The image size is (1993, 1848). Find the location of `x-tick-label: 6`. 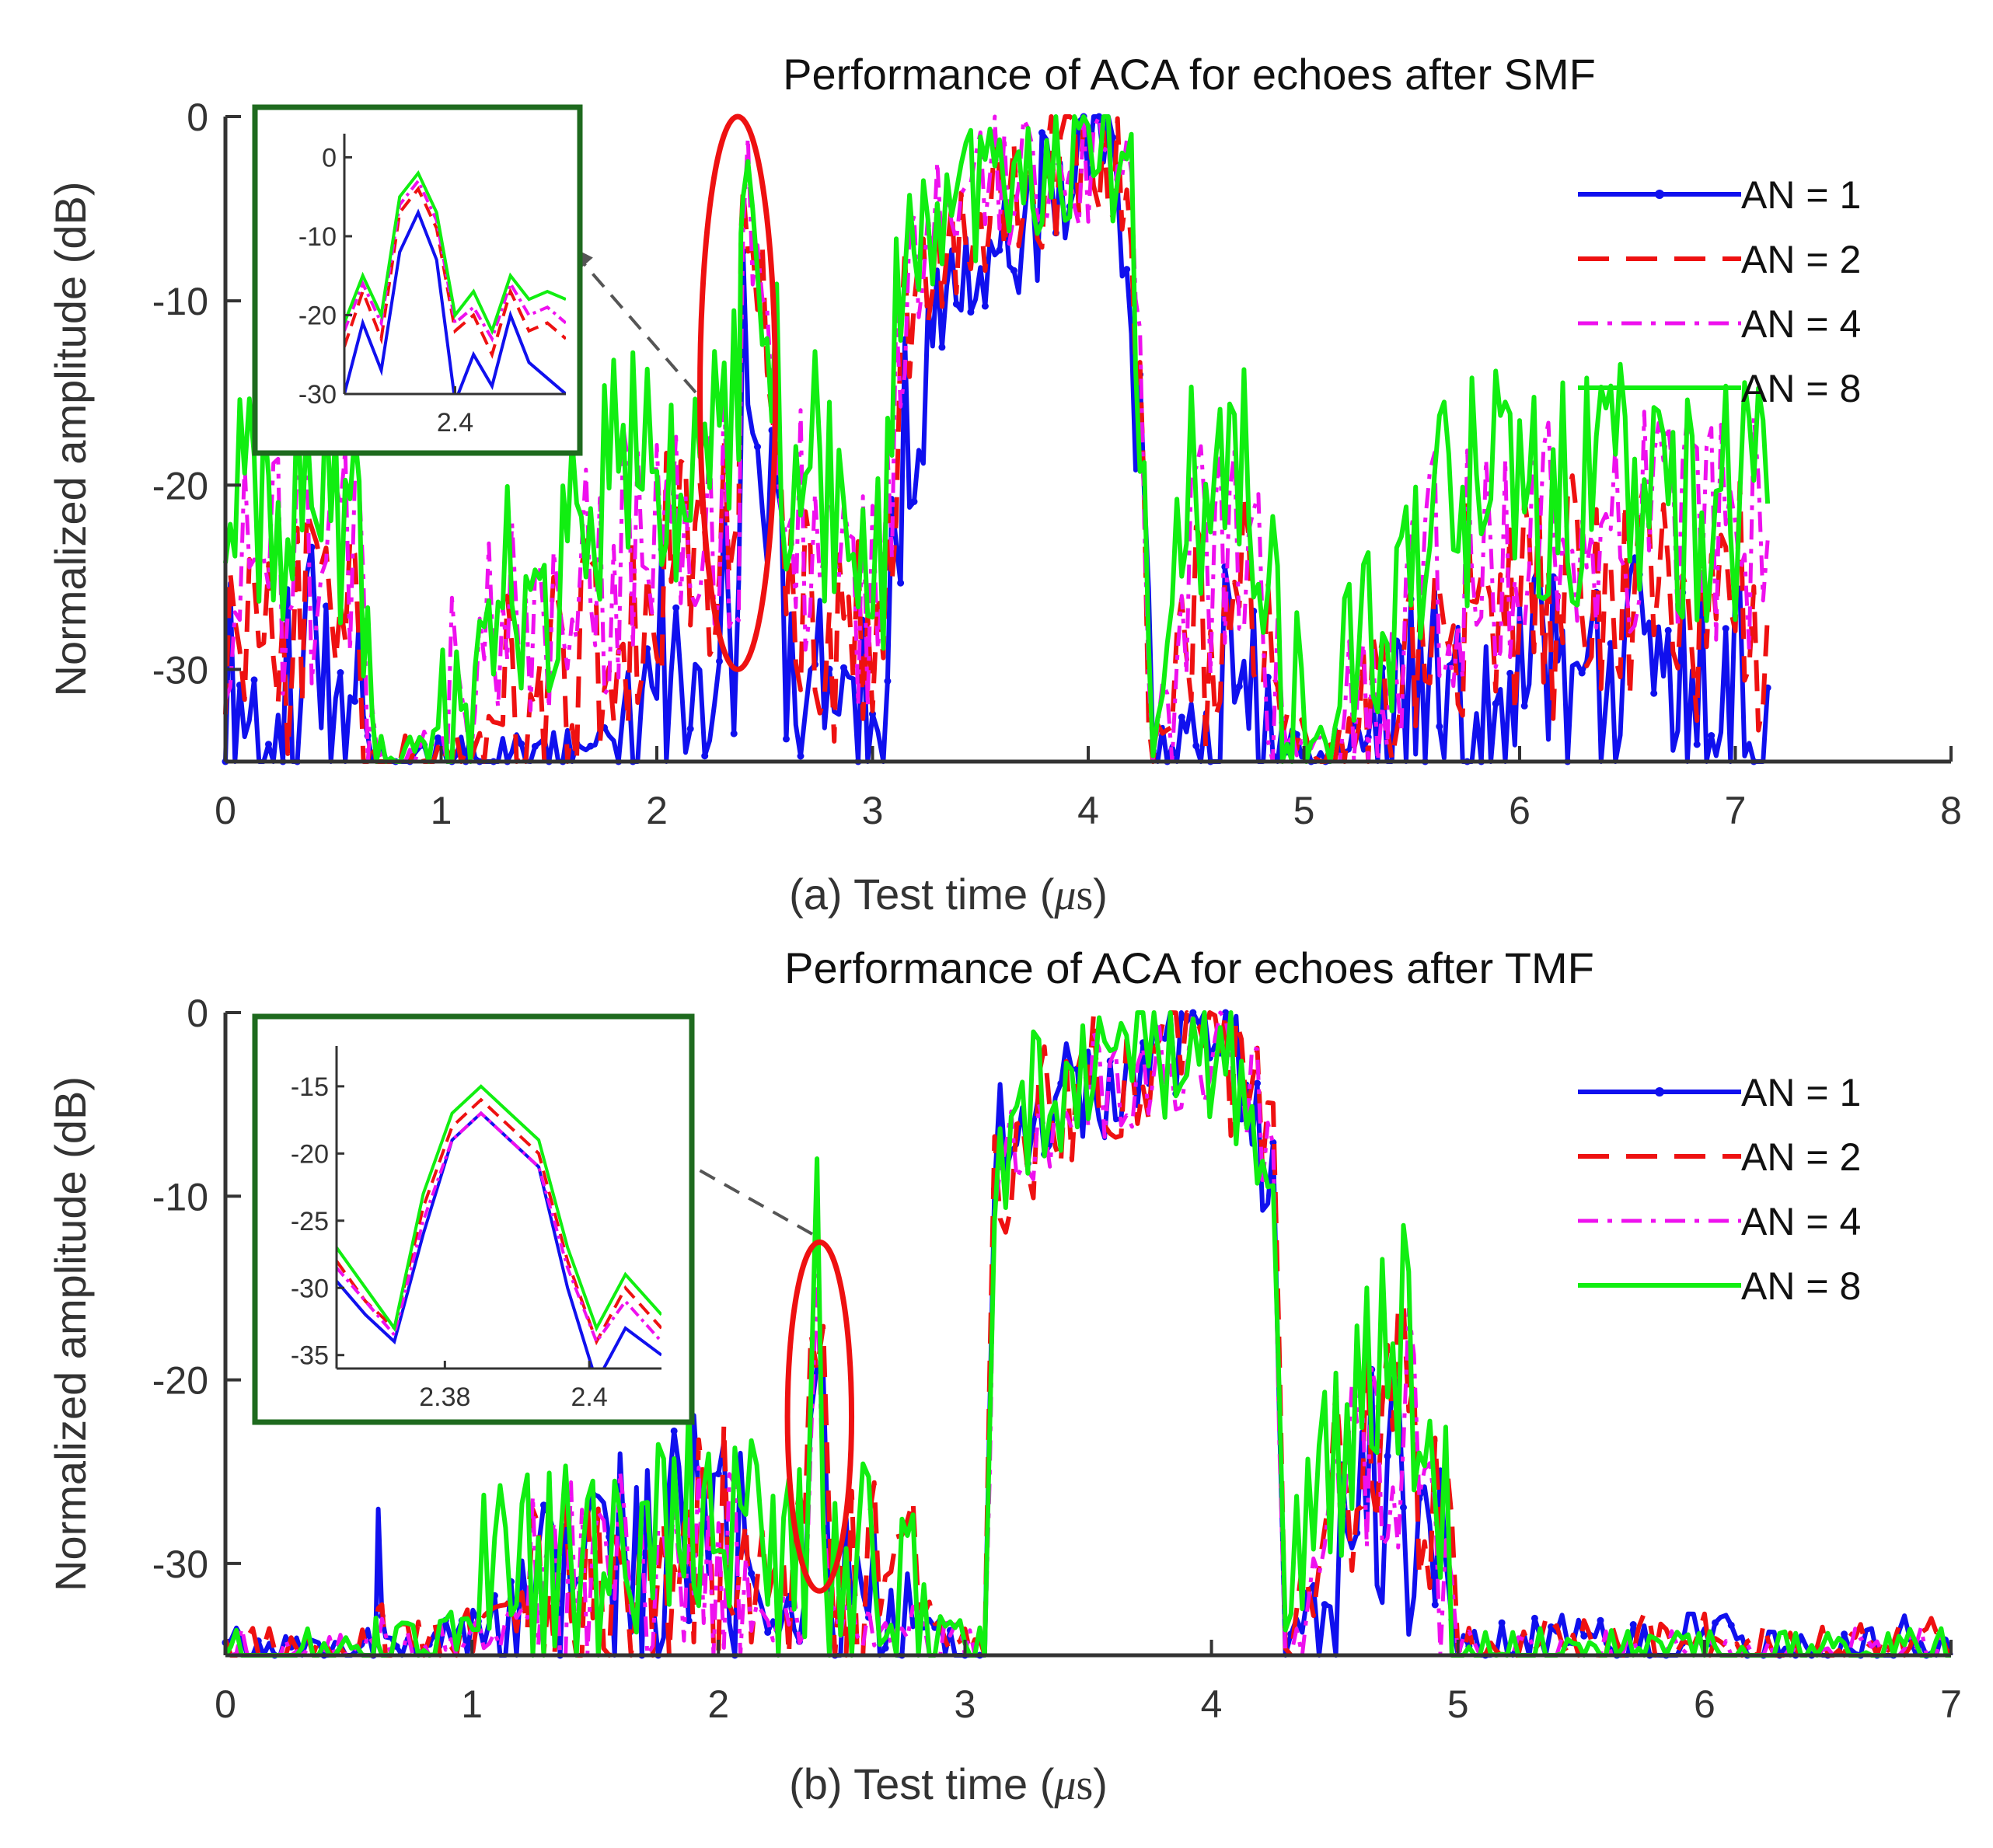

x-tick-label: 6 is located at coordinates (1520, 811).